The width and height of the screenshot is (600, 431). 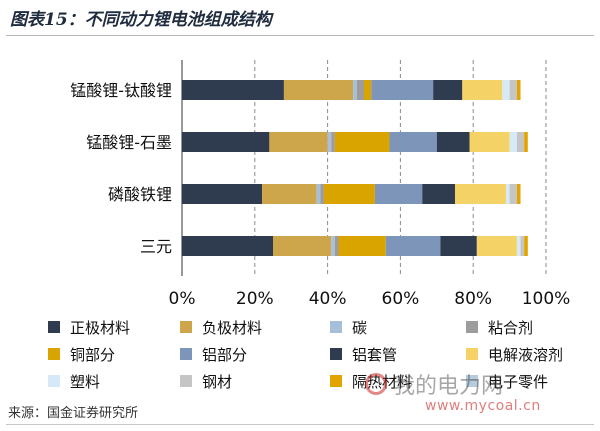 What do you see at coordinates (121, 90) in the screenshot?
I see `category-label: 锰酸锂-钛酸锂` at bounding box center [121, 90].